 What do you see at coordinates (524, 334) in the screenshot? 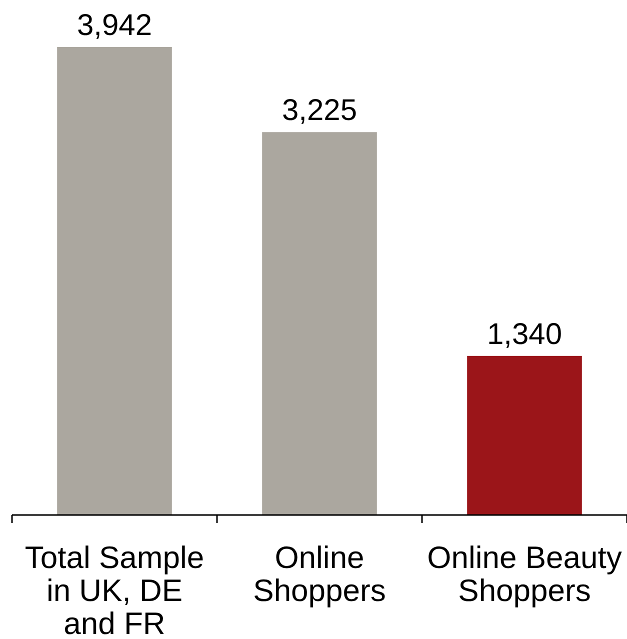
I see `data-label: 1,340` at bounding box center [524, 334].